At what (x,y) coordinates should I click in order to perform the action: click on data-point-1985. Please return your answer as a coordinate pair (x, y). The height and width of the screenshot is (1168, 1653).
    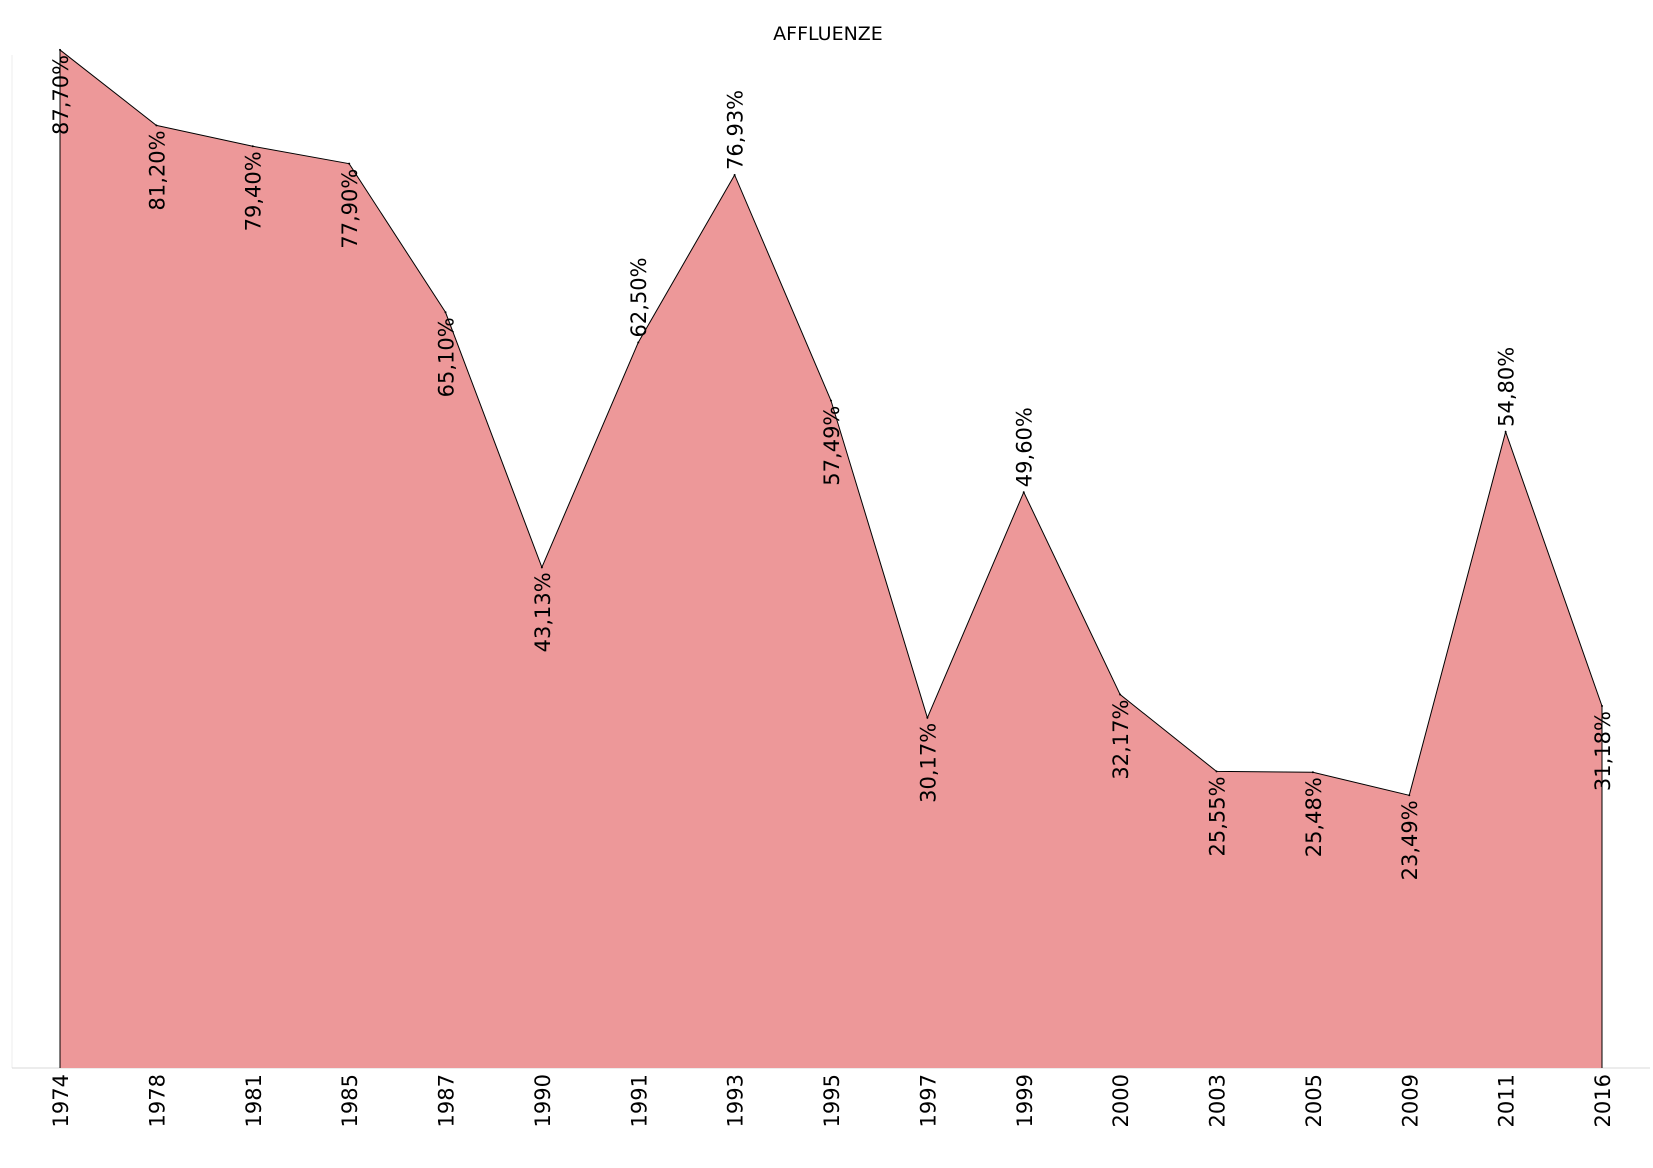
    Looking at the image, I should click on (349, 163).